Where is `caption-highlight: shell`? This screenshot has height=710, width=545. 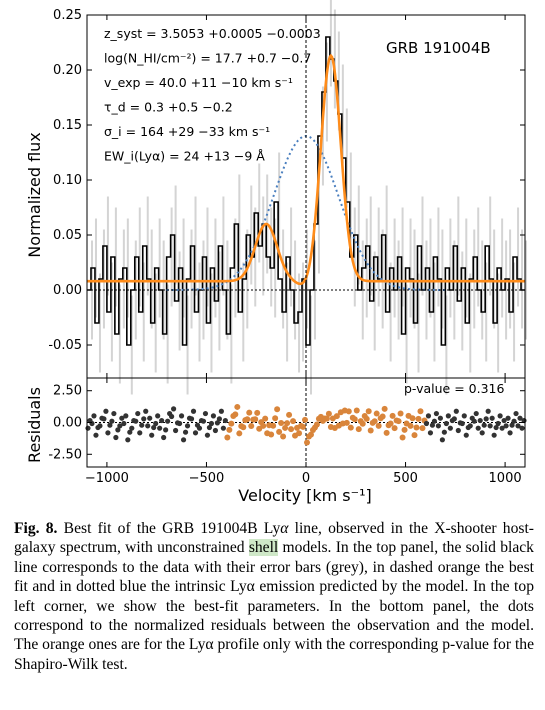
caption-highlight: shell is located at coordinates (263, 548).